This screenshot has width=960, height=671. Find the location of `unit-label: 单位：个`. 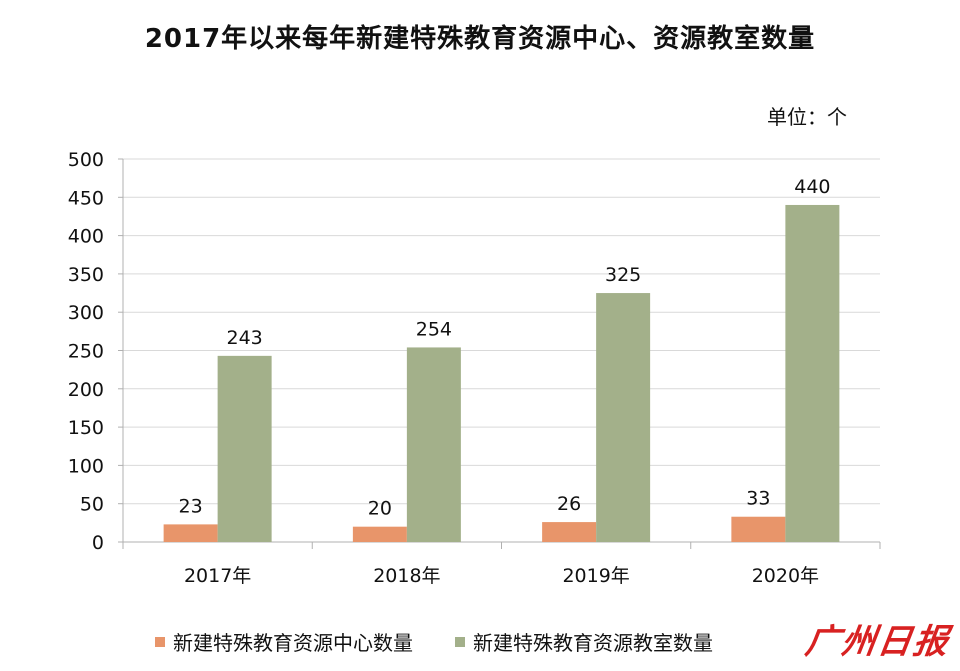

unit-label: 单位：个 is located at coordinates (807, 117).